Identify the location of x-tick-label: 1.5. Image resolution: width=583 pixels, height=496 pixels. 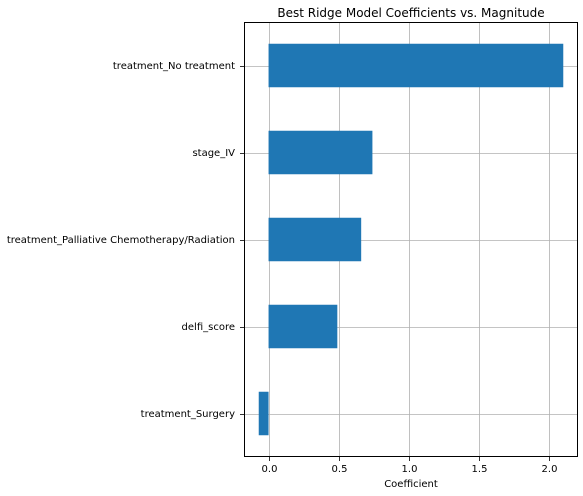
(480, 469).